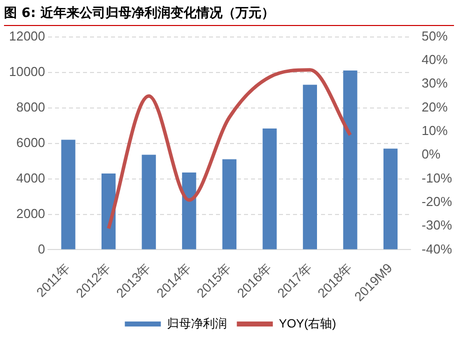  What do you see at coordinates (435, 83) in the screenshot?
I see `y2-tick-label: 30%` at bounding box center [435, 83].